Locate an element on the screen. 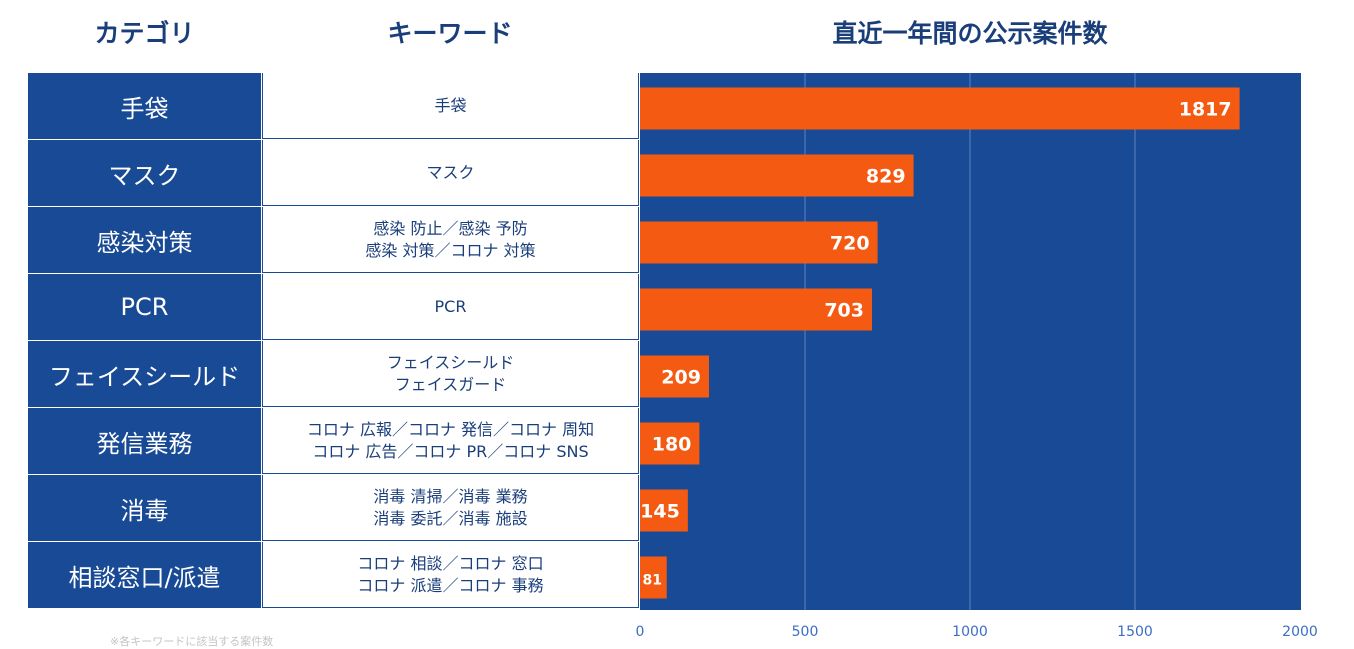  bar-value-label: 1817 is located at coordinates (1205, 110).